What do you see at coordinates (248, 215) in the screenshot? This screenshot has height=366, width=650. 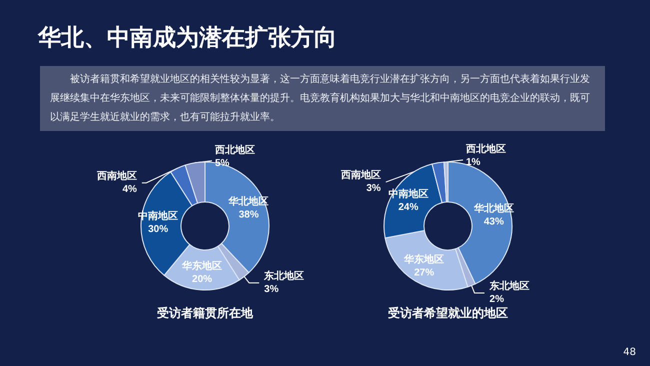 I see `data-label: 38%` at bounding box center [248, 215].